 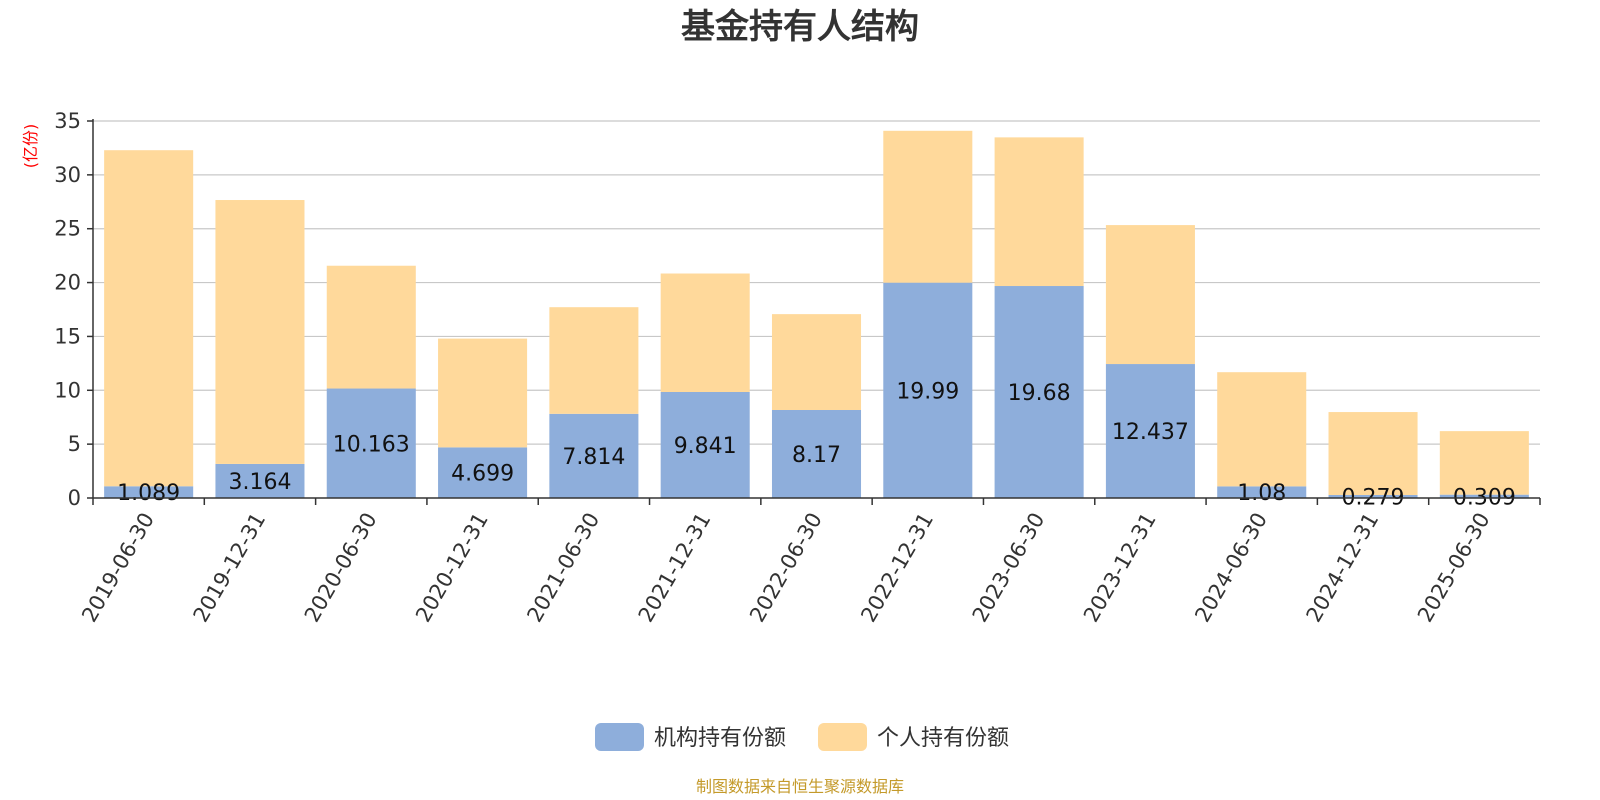 What do you see at coordinates (67, 283) in the screenshot?
I see `y-tick-label: 20` at bounding box center [67, 283].